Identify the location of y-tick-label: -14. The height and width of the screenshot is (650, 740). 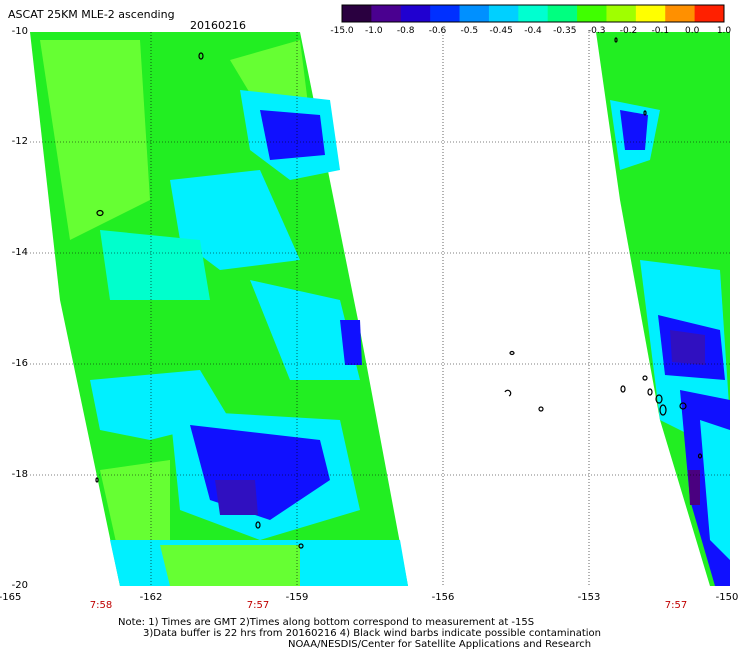
(19, 252).